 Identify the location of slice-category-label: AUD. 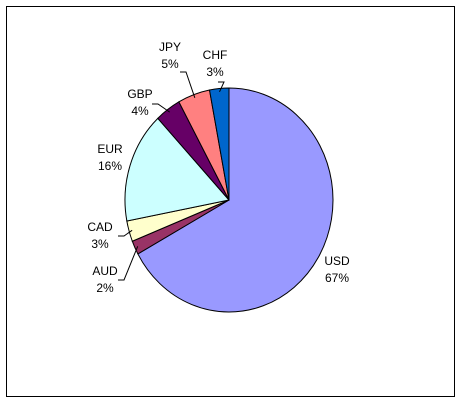
(105, 271).